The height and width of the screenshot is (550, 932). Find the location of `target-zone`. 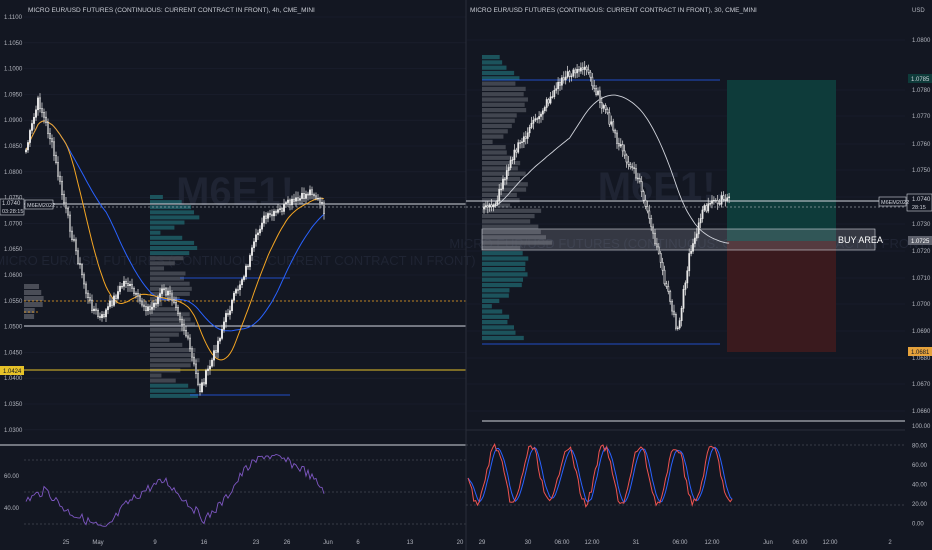

target-zone is located at coordinates (781, 160).